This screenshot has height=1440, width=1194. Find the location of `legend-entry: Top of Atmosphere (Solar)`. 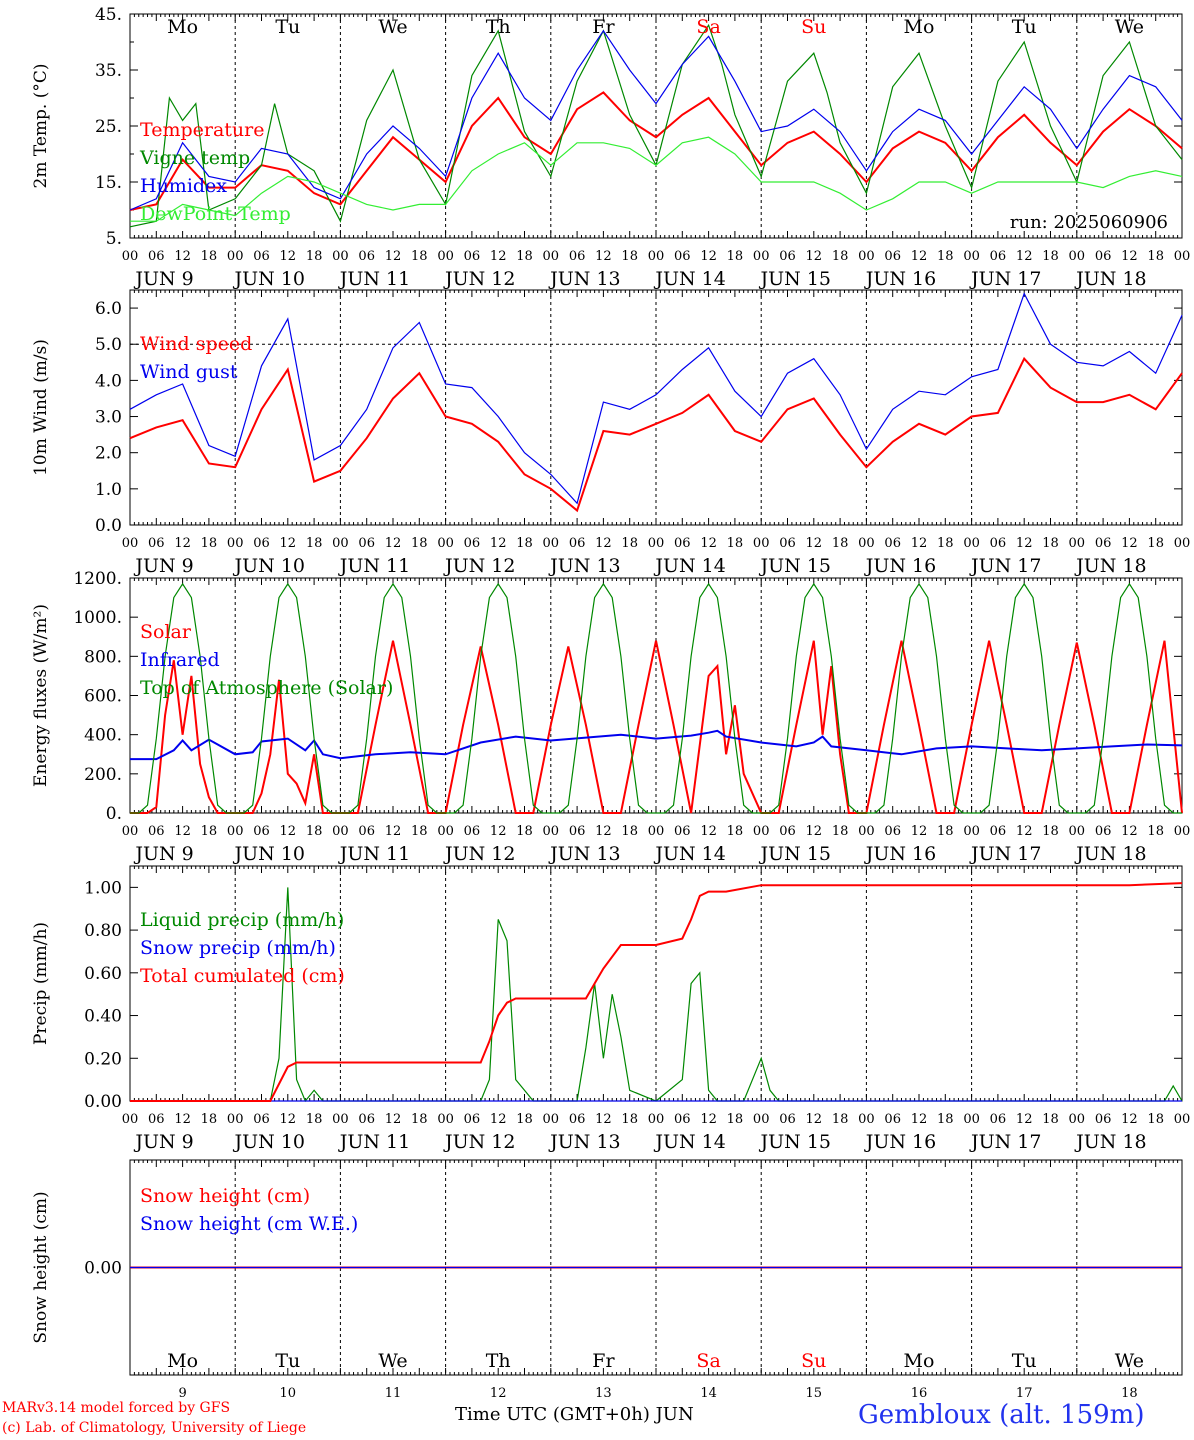

legend-entry: Top of Atmosphere (Solar) is located at coordinates (266, 688).